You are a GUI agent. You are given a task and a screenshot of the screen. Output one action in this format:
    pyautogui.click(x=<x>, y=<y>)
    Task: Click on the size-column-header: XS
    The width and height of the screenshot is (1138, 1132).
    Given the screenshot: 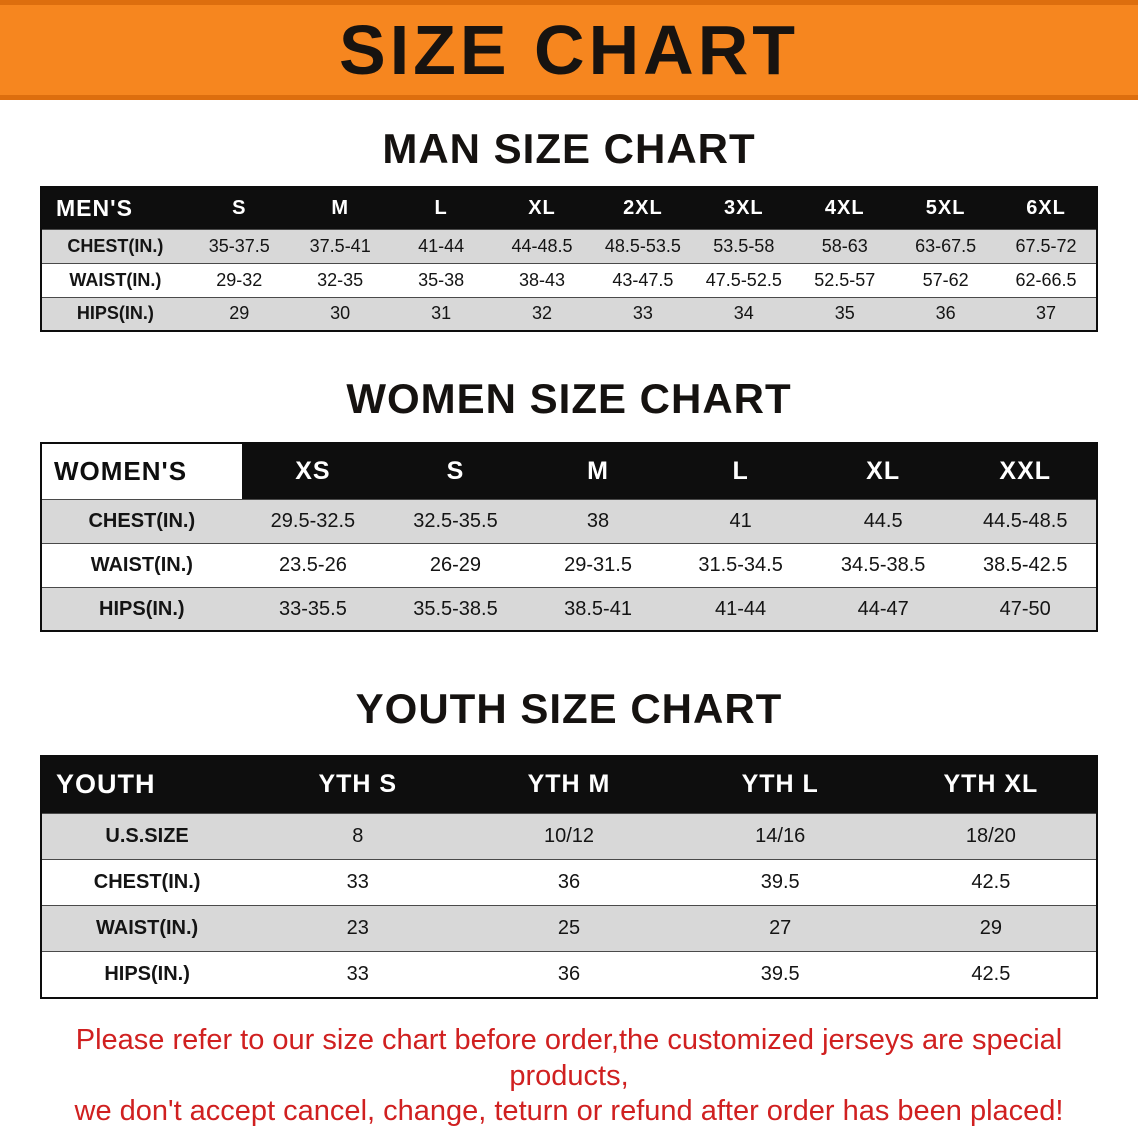 What is the action you would take?
    pyautogui.click(x=313, y=471)
    